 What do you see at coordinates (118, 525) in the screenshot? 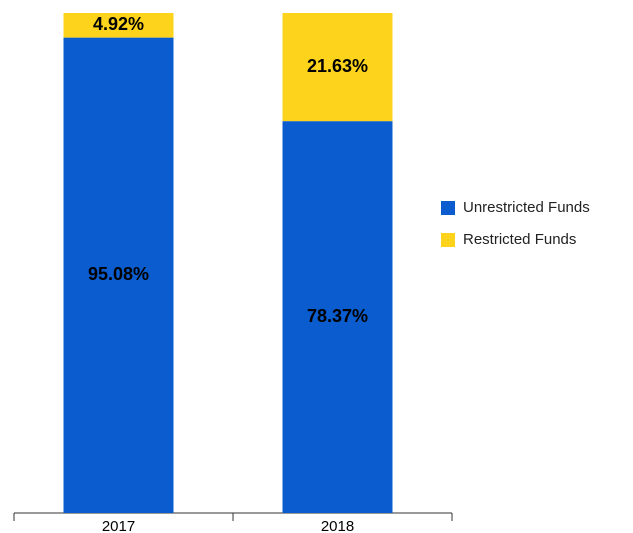
I see `x-tick-label: 2017` at bounding box center [118, 525].